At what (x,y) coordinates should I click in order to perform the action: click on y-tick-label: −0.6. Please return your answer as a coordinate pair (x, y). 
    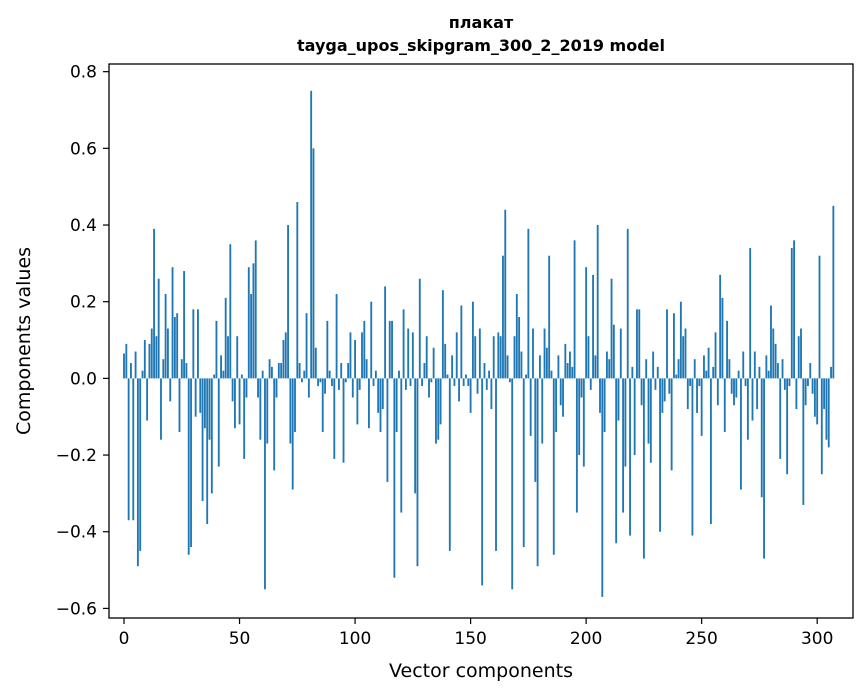
    Looking at the image, I should click on (76, 609).